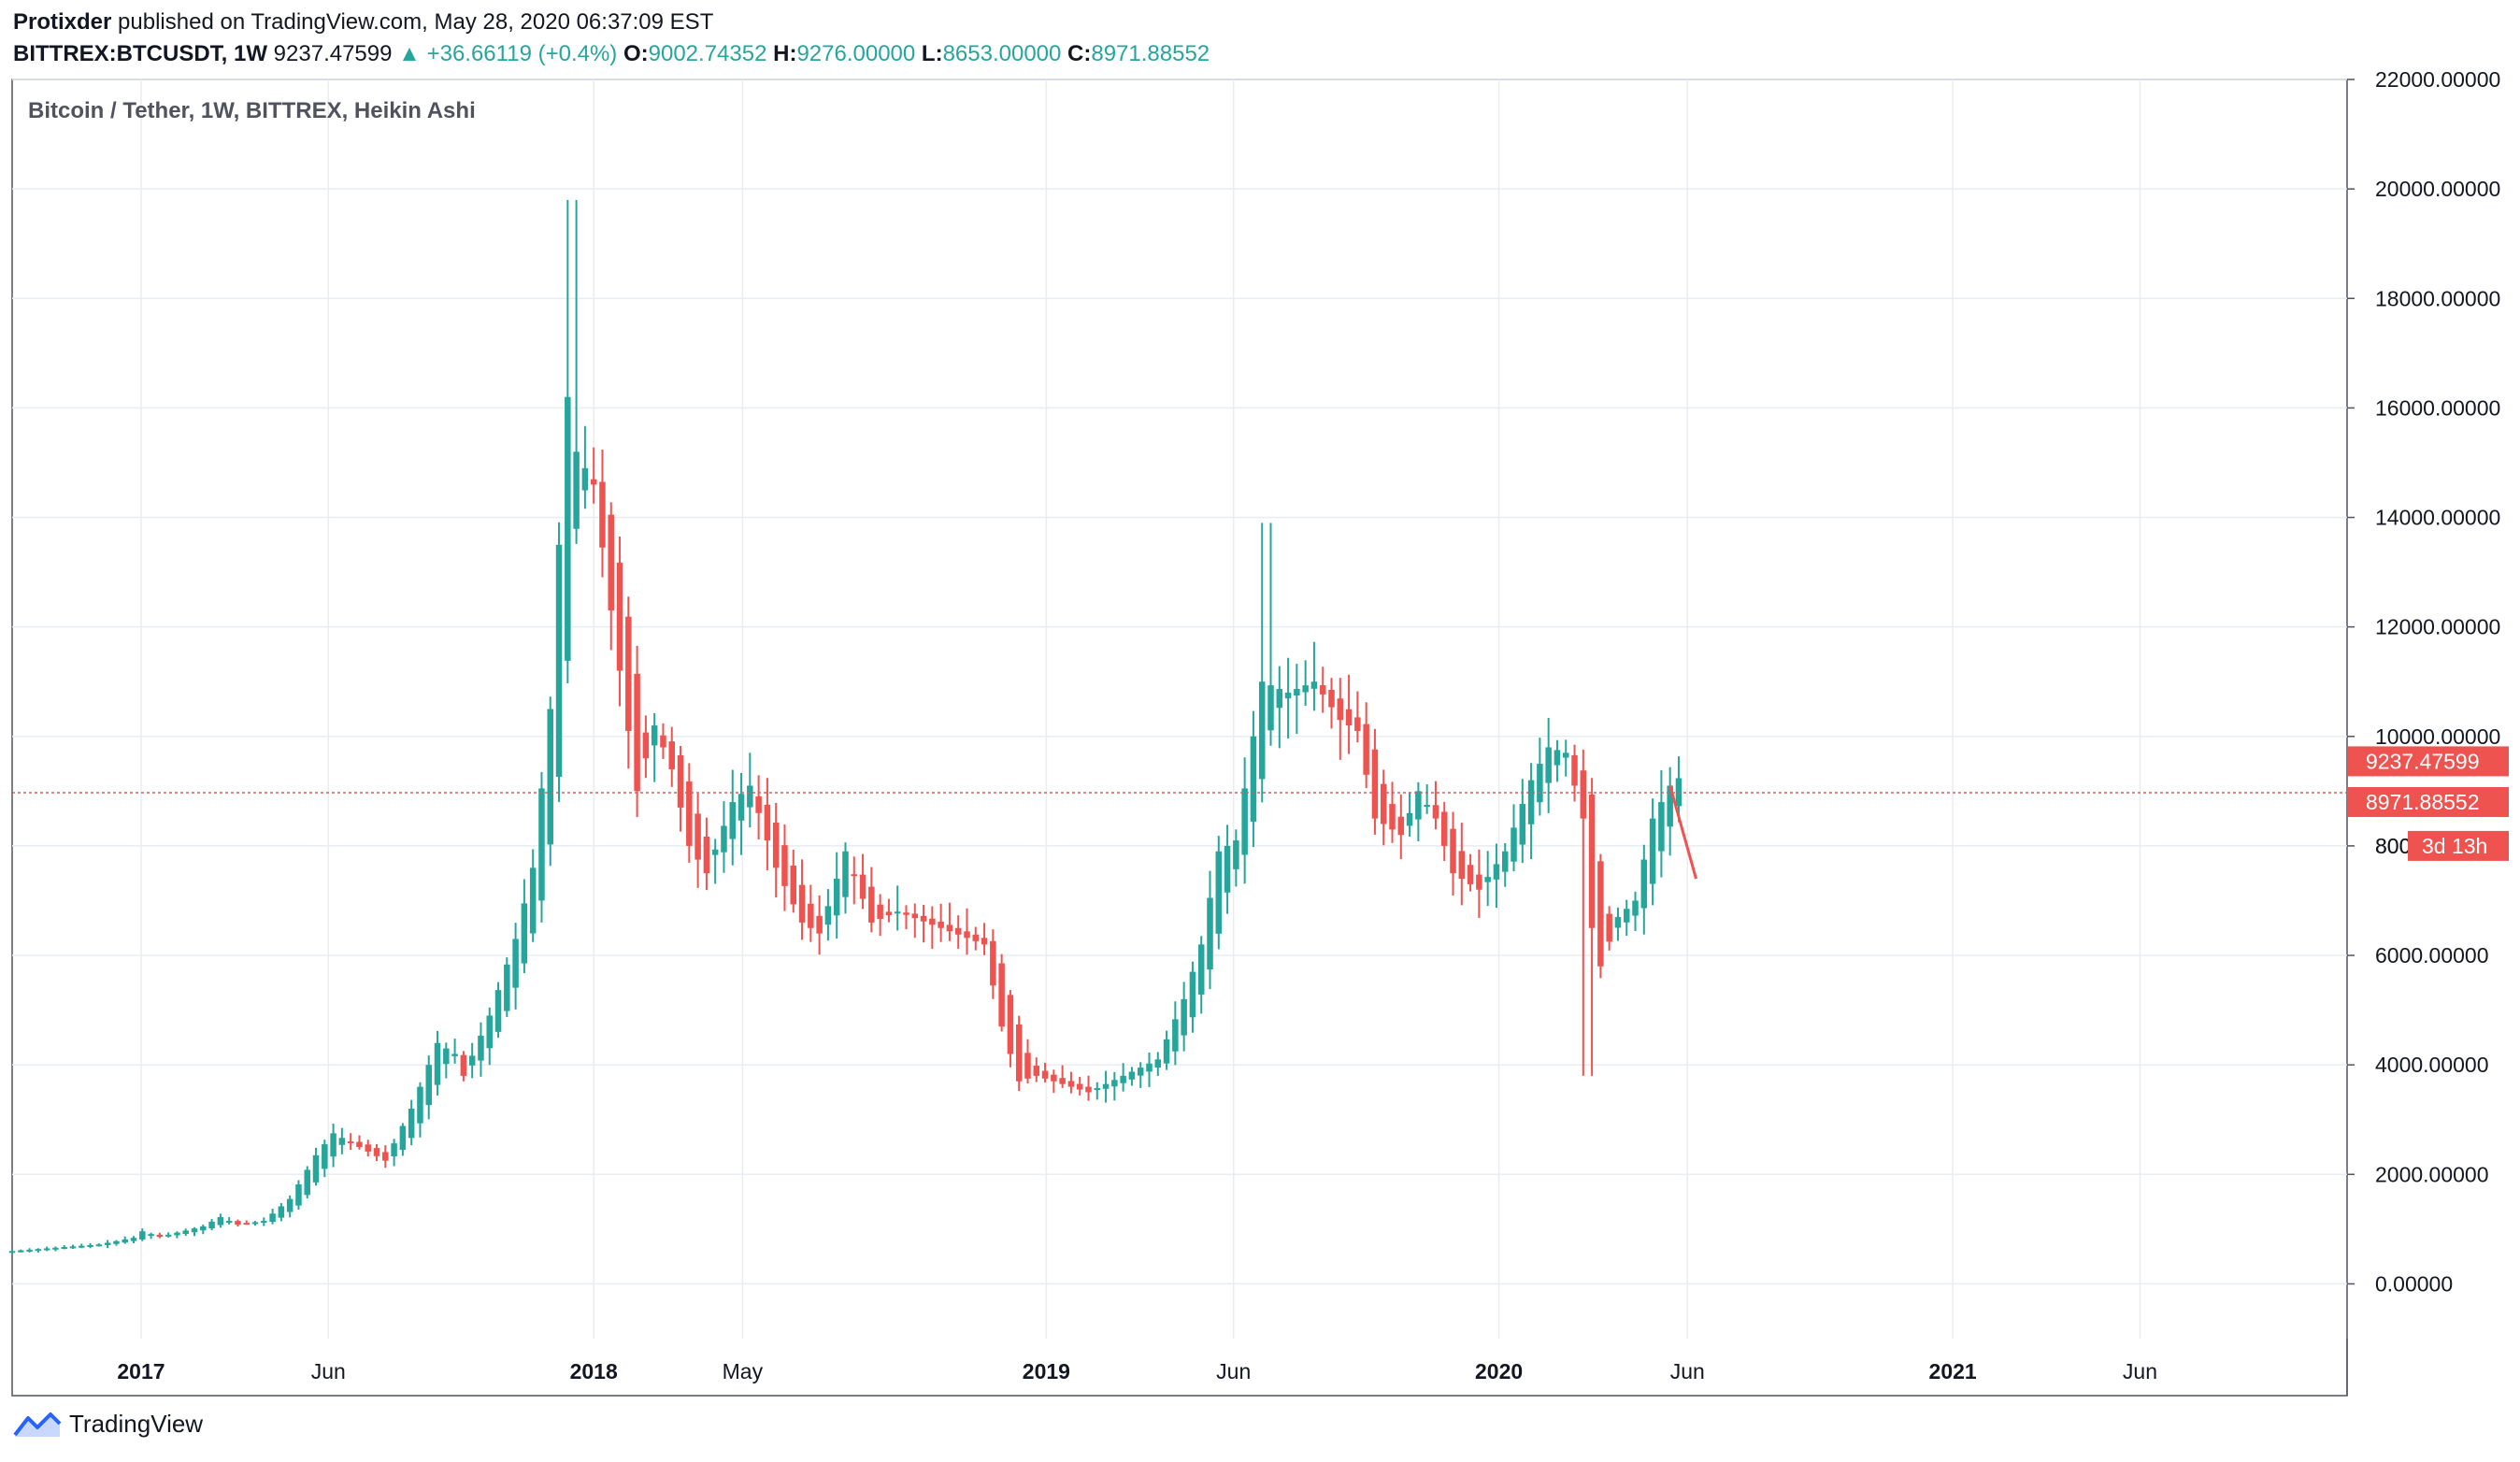 The width and height of the screenshot is (2520, 1462). I want to click on tradingview-footer: TradingView, so click(108, 1424).